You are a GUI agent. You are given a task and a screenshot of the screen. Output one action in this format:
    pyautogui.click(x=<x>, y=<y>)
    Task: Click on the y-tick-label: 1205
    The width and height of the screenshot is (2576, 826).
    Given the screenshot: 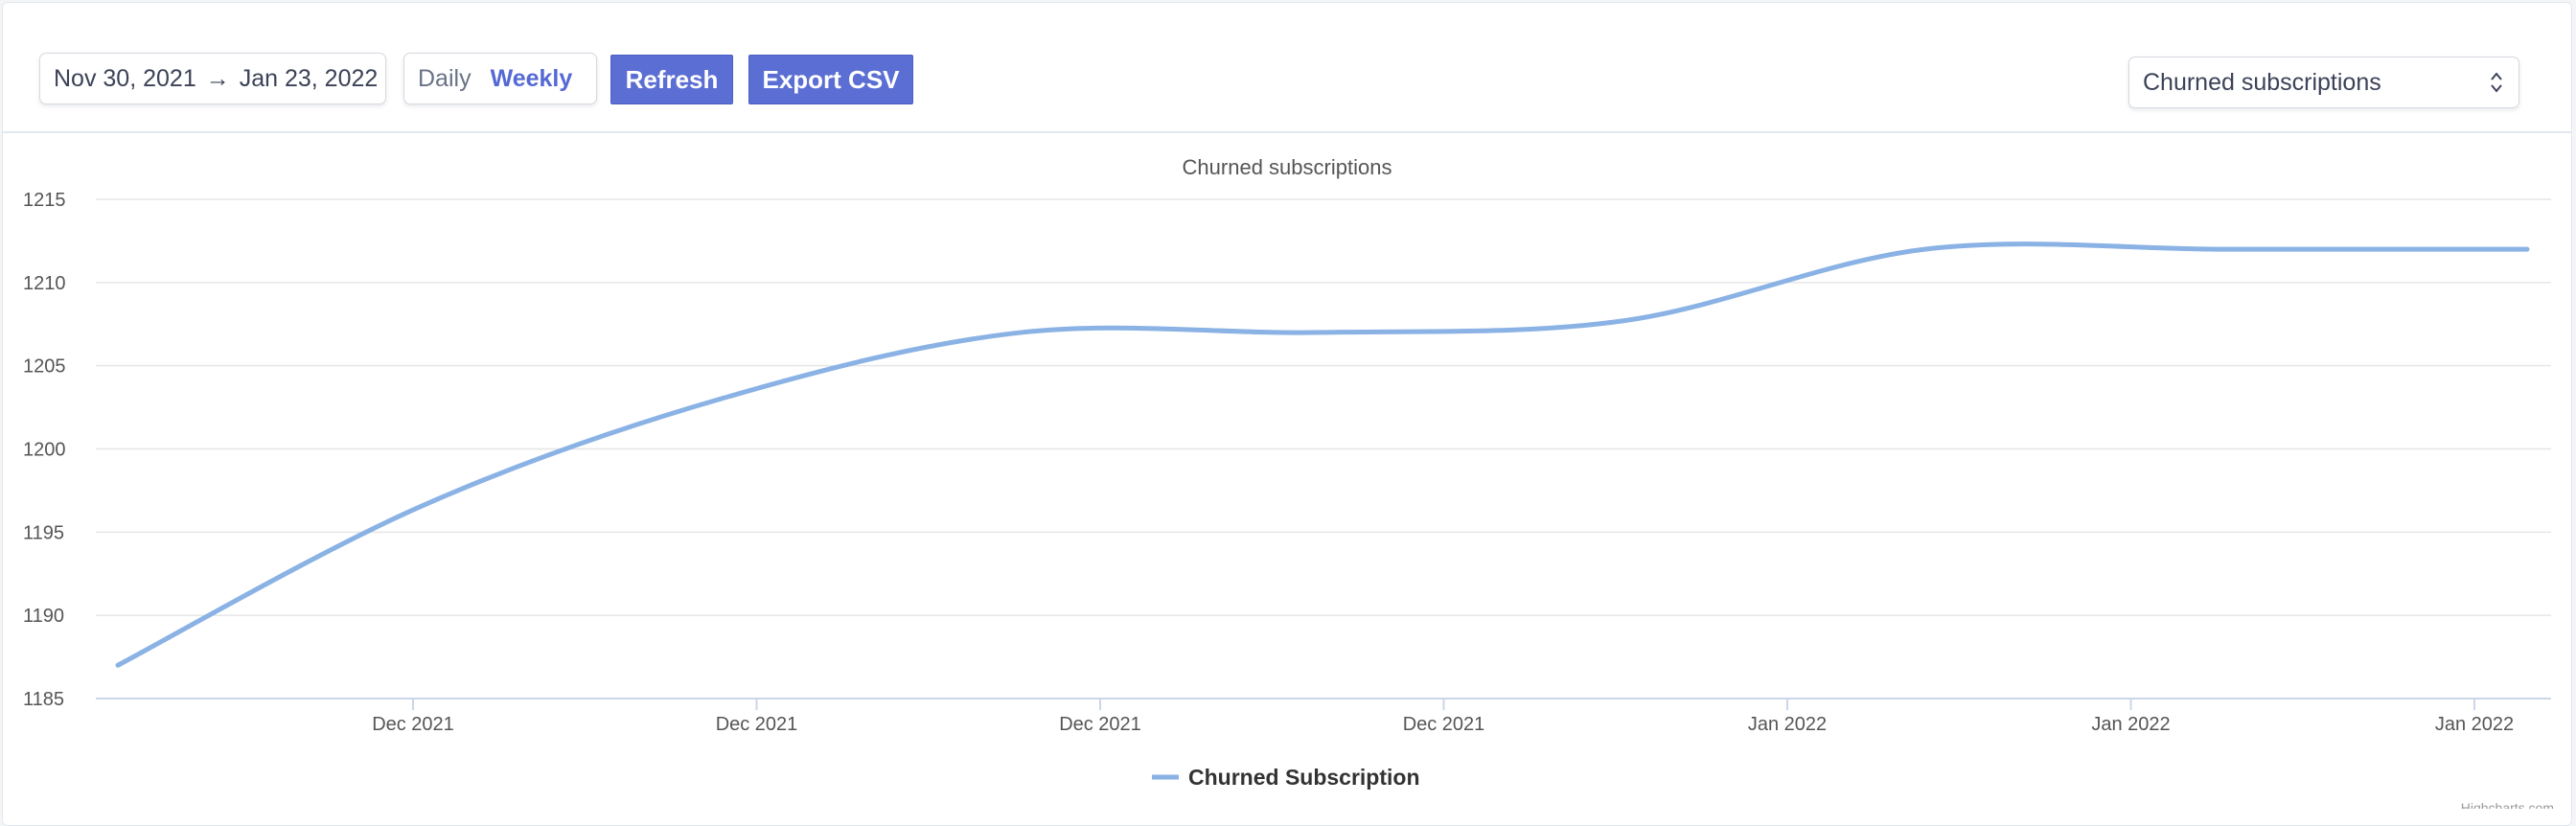 What is the action you would take?
    pyautogui.click(x=44, y=367)
    